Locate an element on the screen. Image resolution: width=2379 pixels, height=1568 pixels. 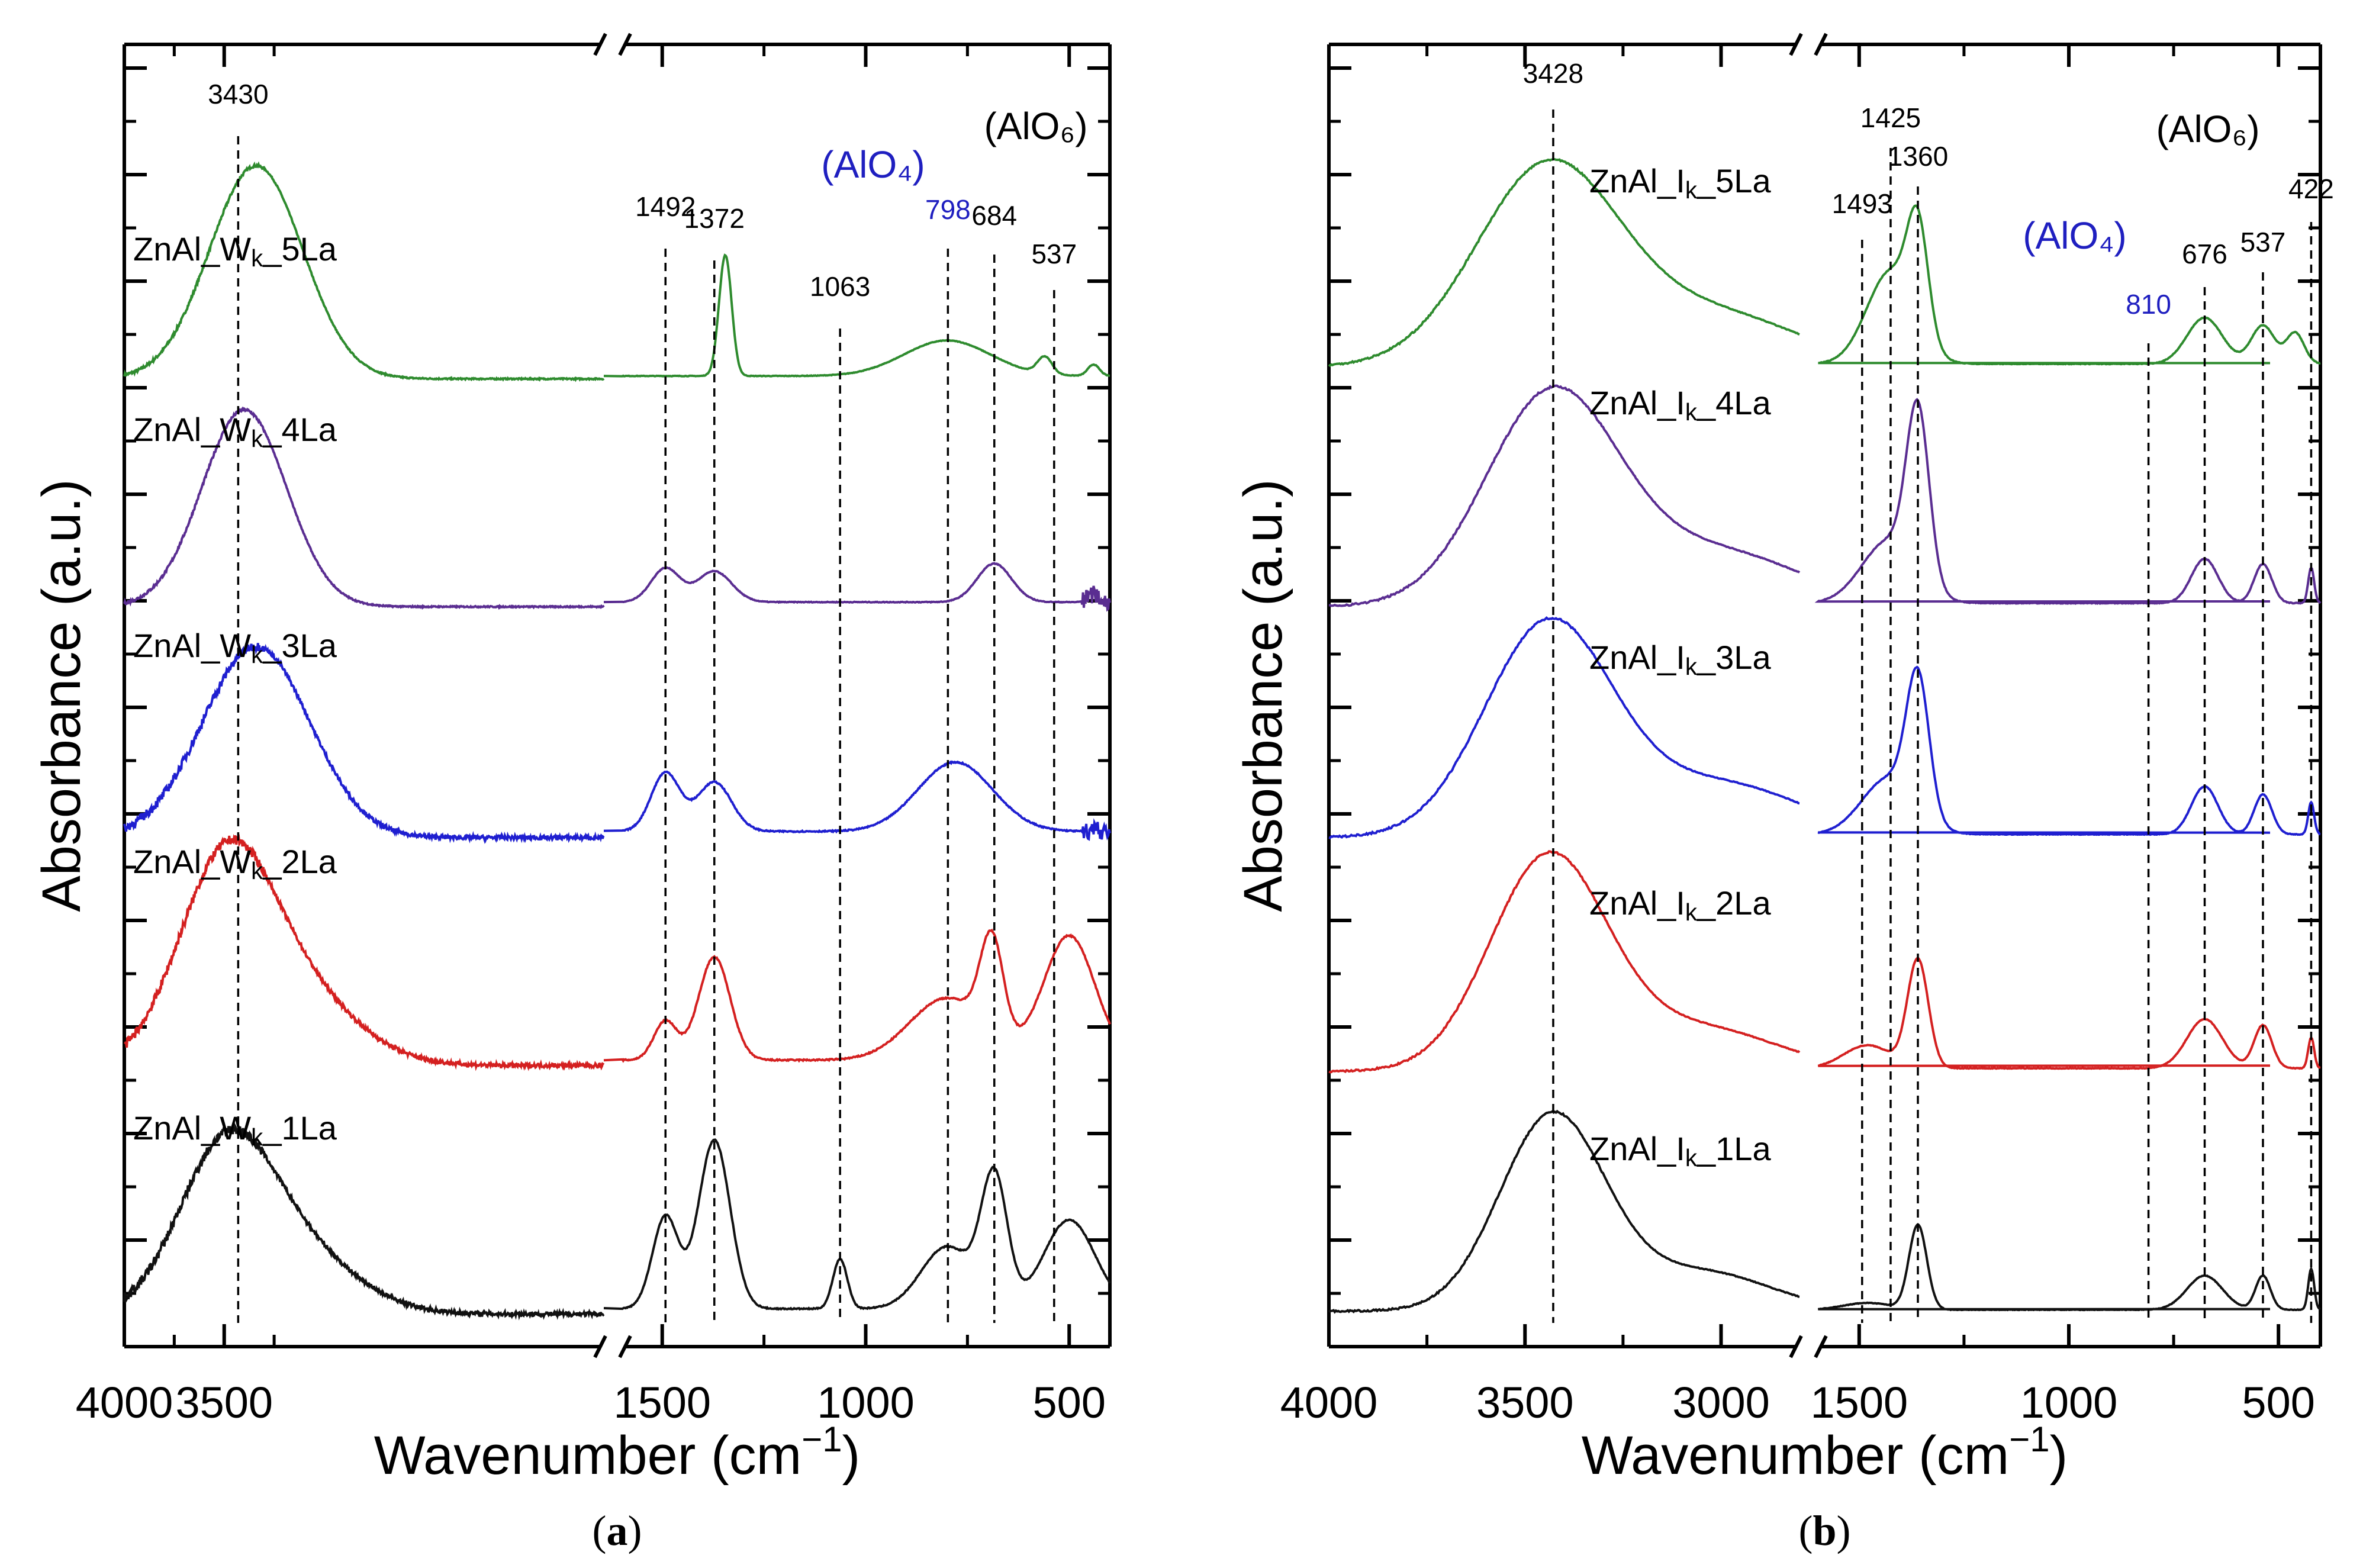
caption-close: ) is located at coordinates (635, 1530).